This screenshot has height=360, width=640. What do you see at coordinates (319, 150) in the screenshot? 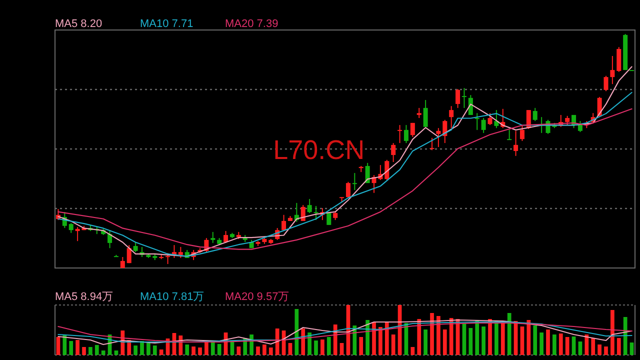
I see `annotation: L70.CN` at bounding box center [319, 150].